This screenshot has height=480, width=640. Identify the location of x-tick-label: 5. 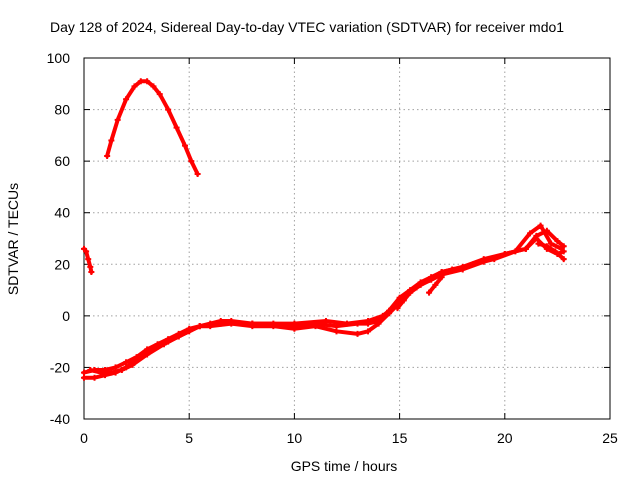
(189, 438).